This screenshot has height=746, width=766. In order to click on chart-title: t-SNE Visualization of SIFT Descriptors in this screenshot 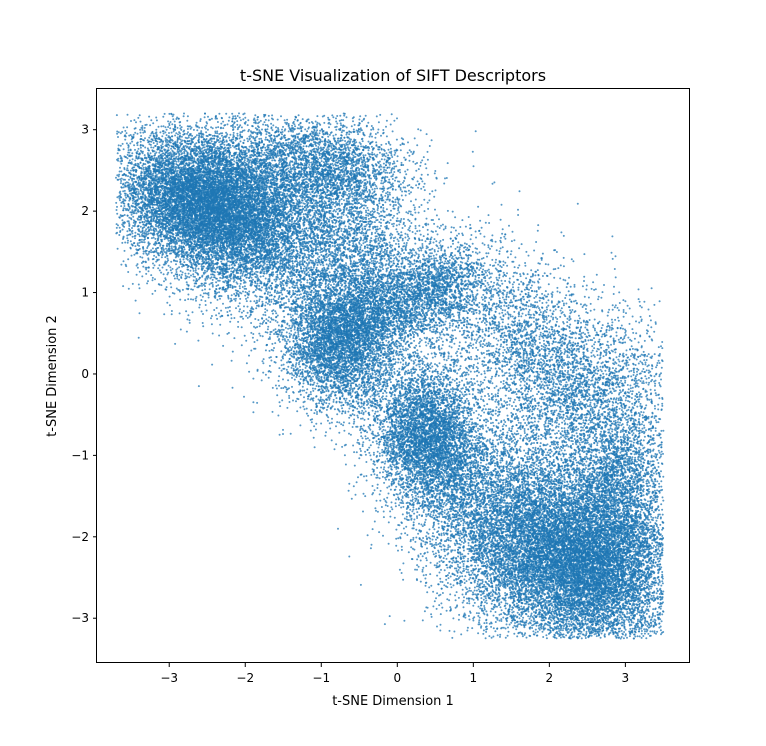, I will do `click(393, 75)`.